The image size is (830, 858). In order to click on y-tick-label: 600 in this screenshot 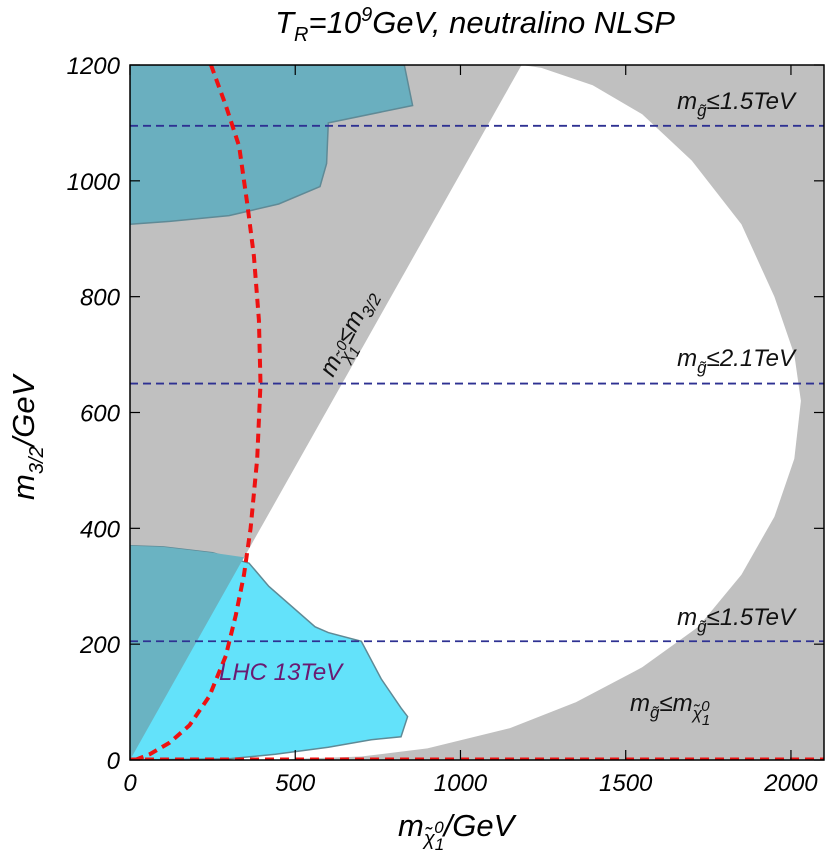, I will do `click(100, 414)`.